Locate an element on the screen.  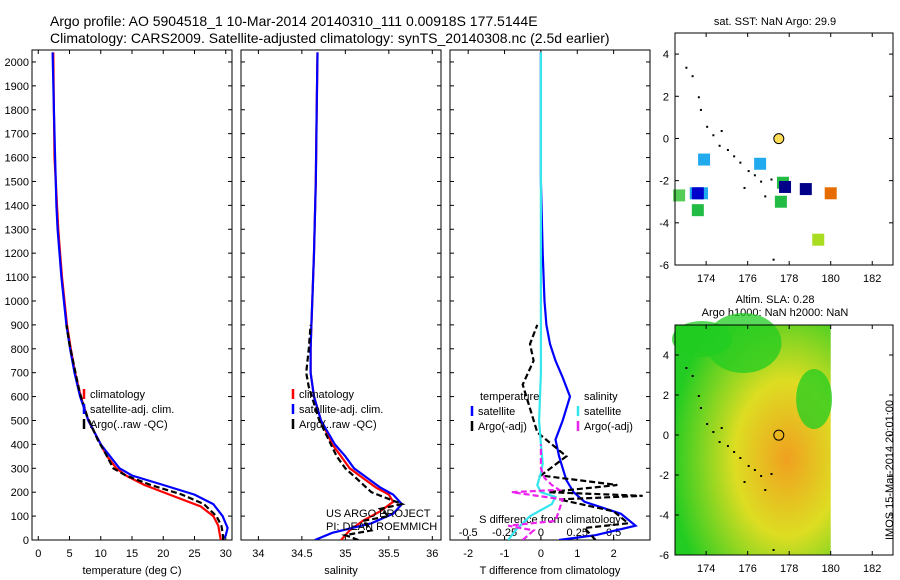
depth-tick-label: 400 is located at coordinates (20, 445).